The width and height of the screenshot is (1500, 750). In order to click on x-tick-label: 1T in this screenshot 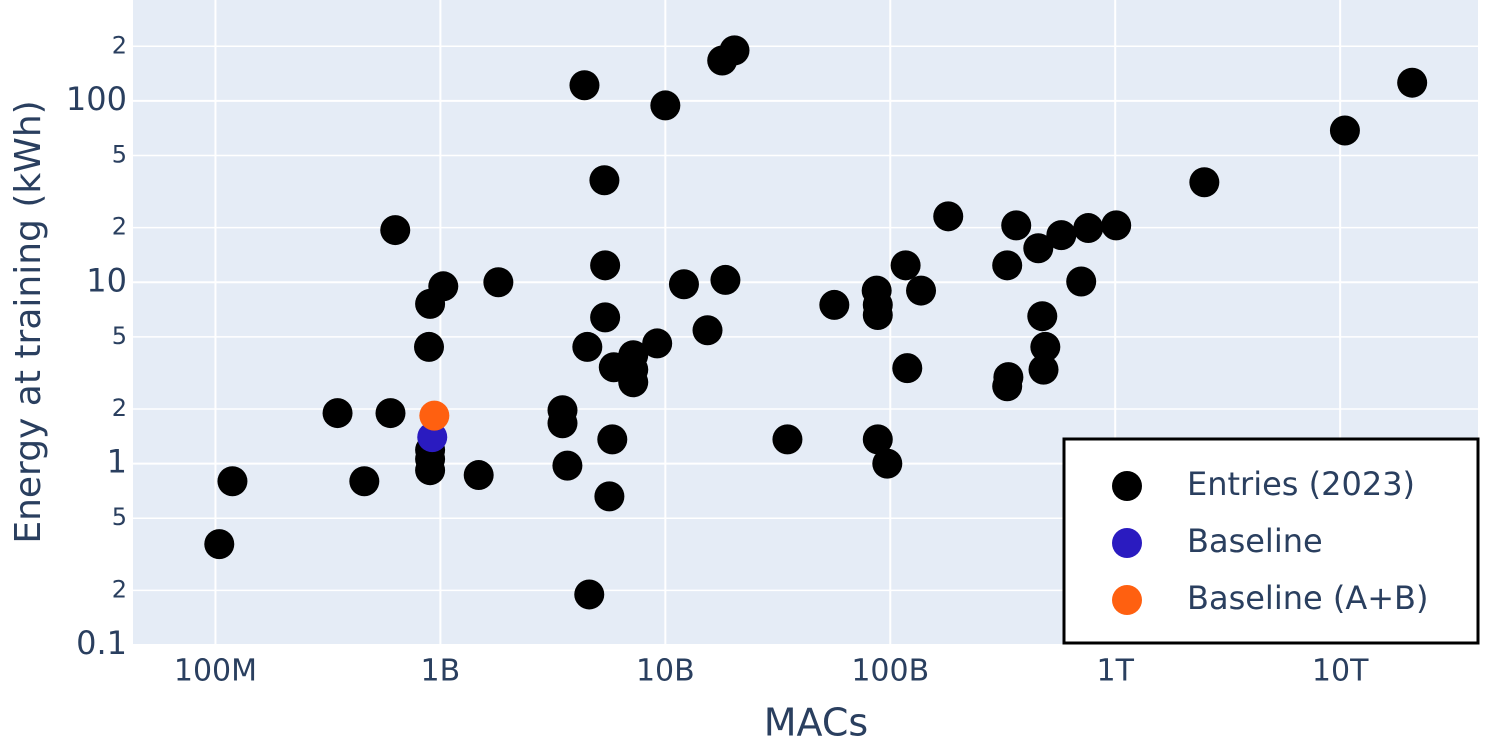, I will do `click(1116, 671)`.